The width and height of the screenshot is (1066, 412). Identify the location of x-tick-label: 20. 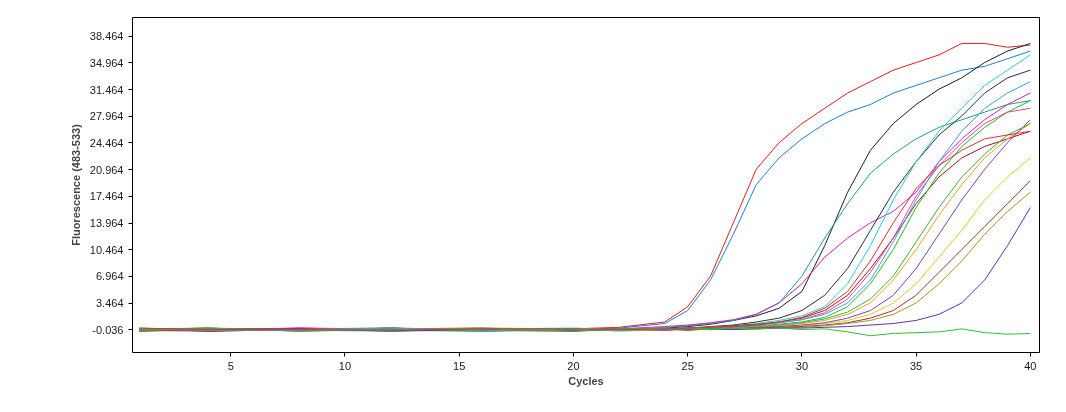
(573, 365).